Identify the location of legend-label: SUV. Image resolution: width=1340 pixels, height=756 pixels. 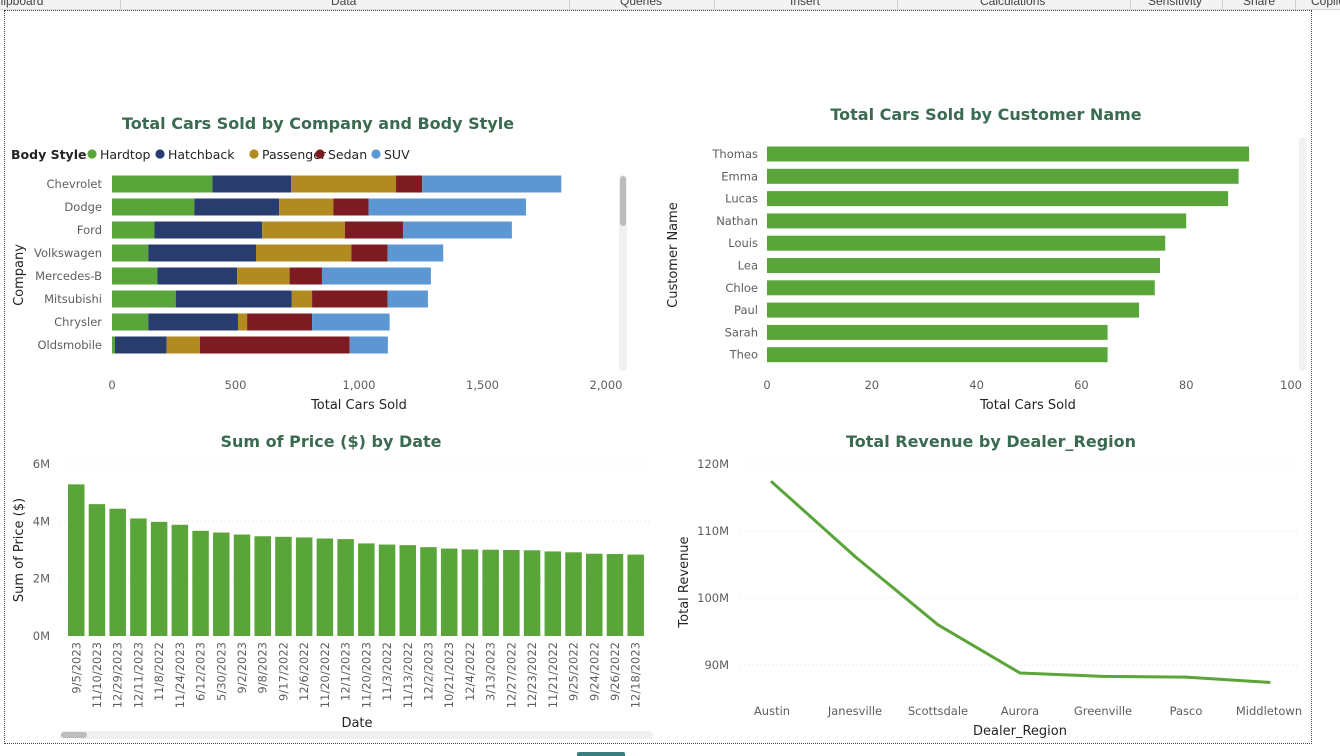
(397, 154).